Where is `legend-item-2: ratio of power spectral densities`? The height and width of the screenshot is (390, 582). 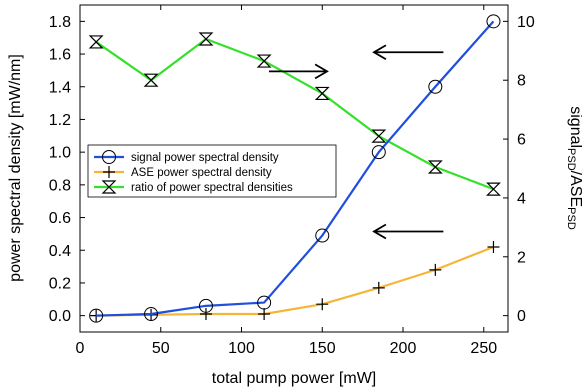 legend-item-2: ratio of power spectral densities is located at coordinates (193, 187).